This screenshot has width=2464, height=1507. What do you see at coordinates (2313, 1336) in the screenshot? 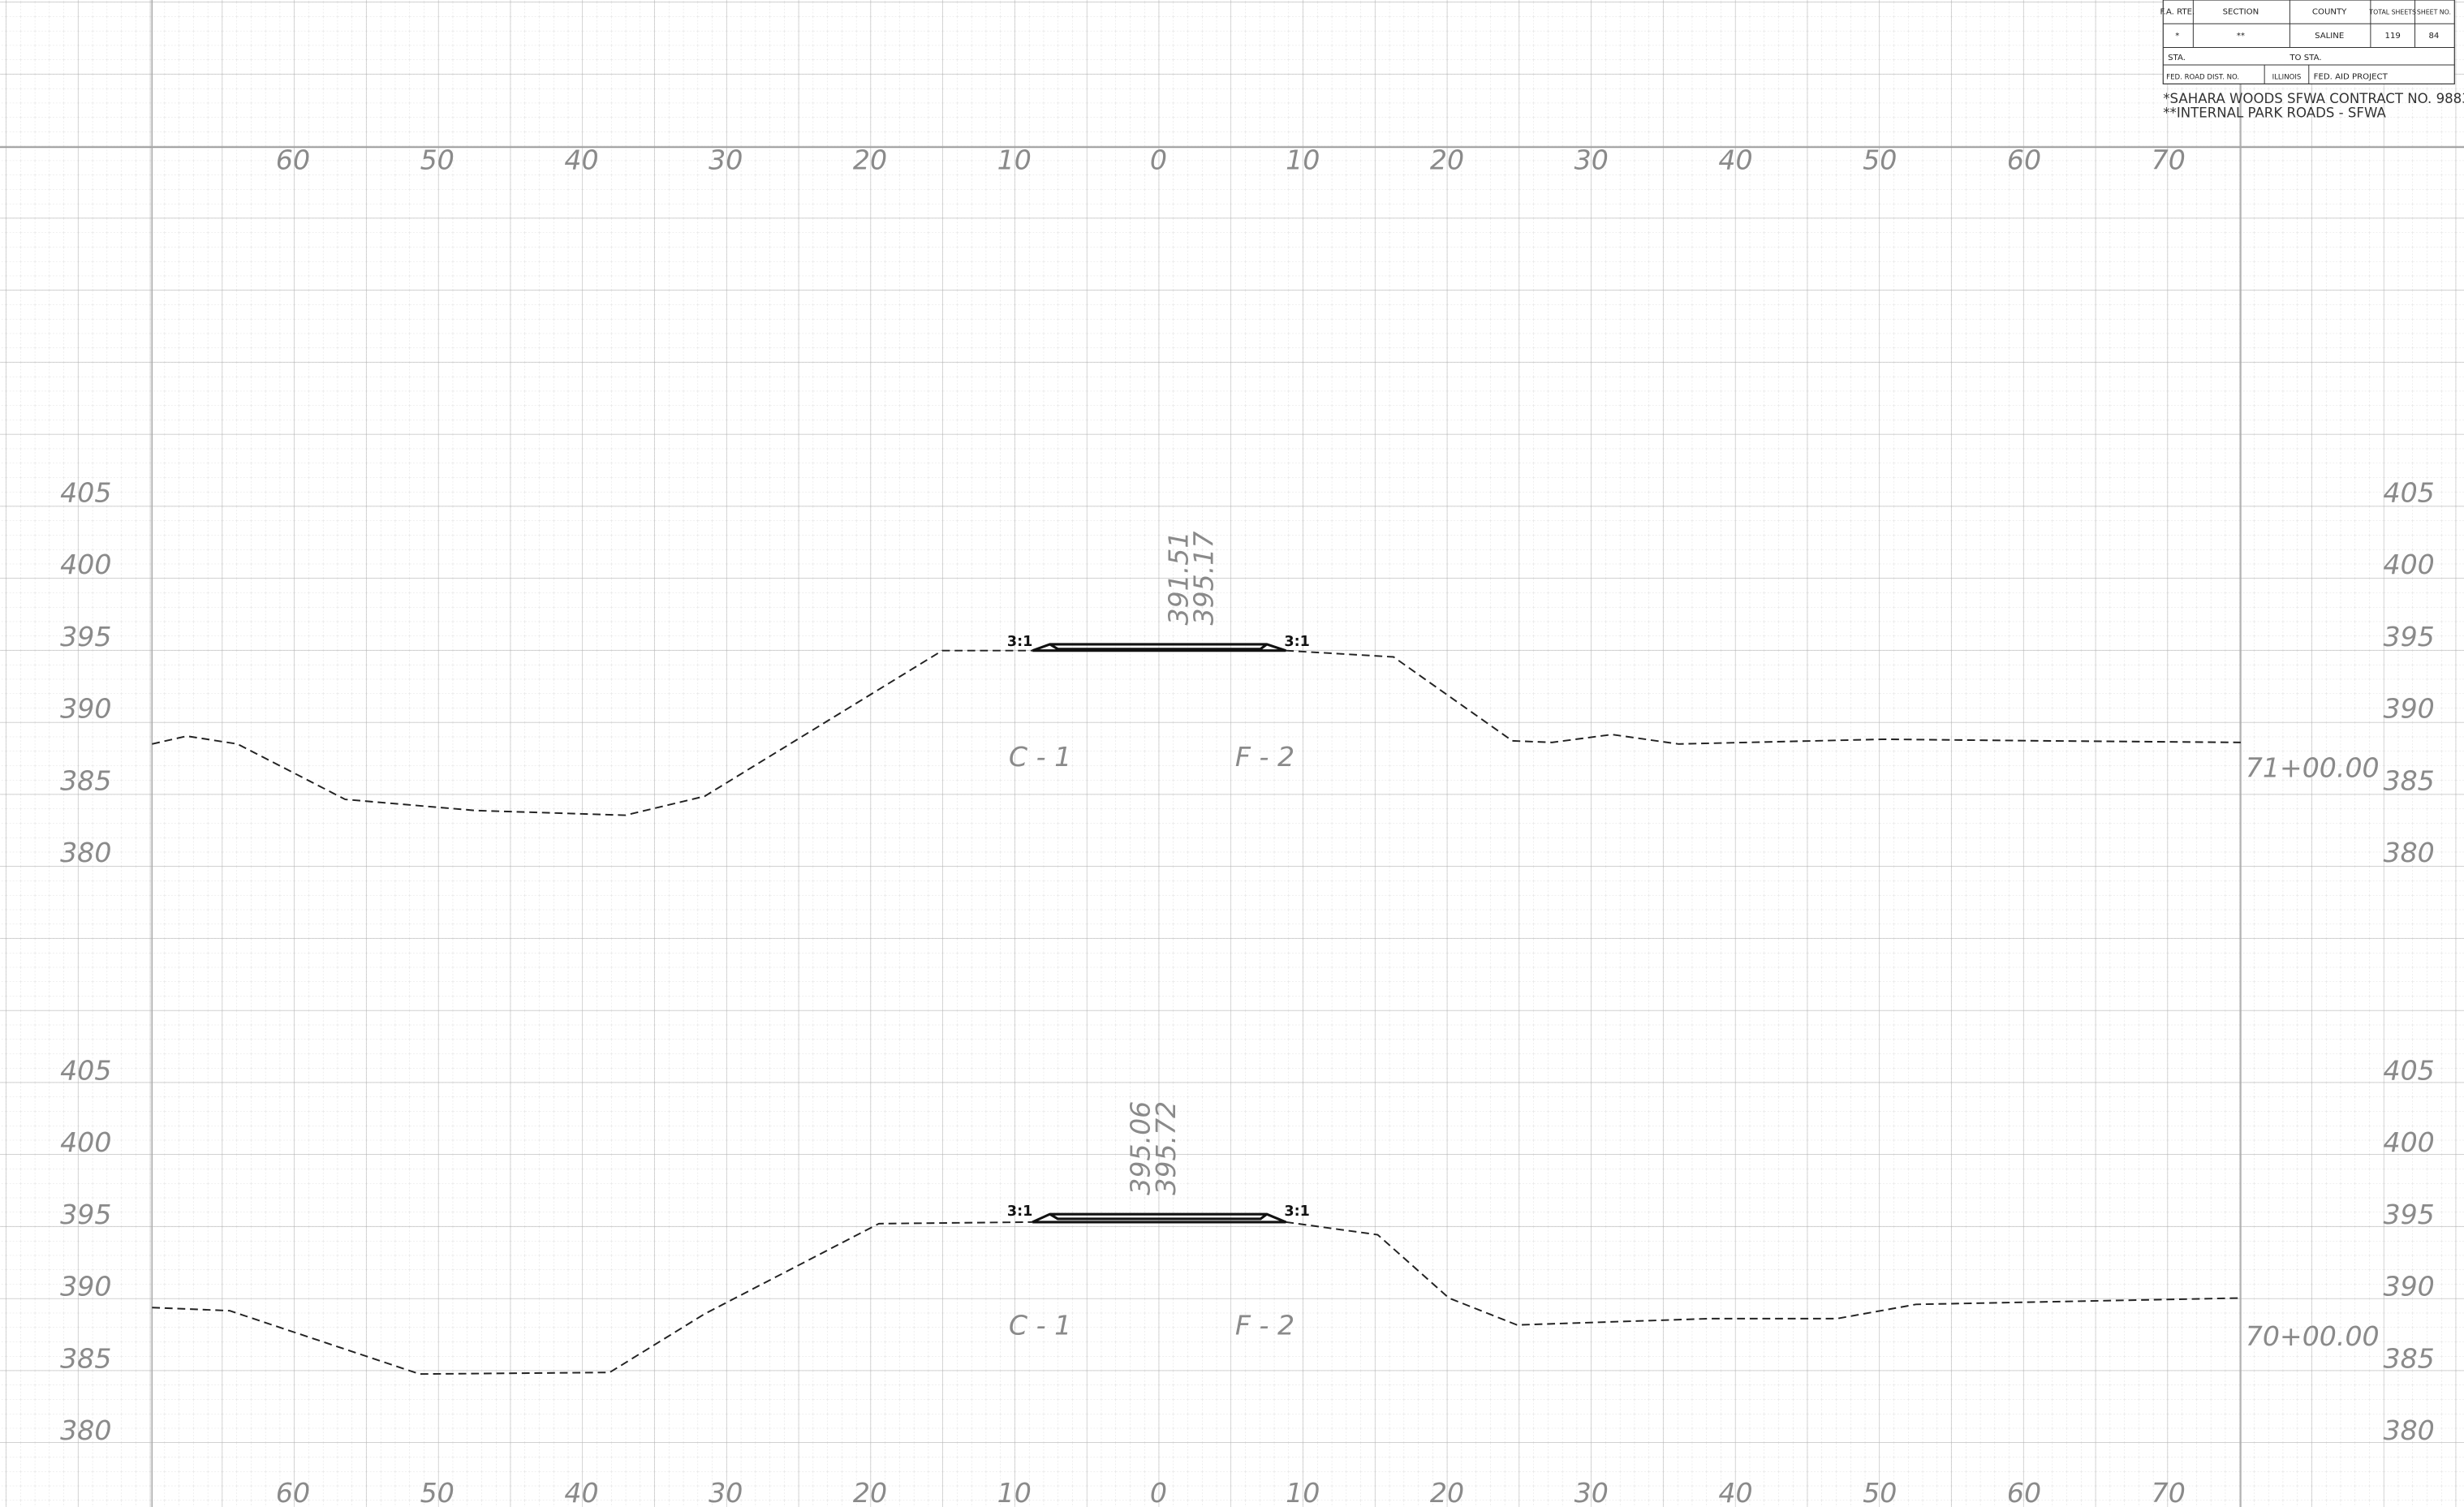
I see `station-label: 70+00.00` at bounding box center [2313, 1336].